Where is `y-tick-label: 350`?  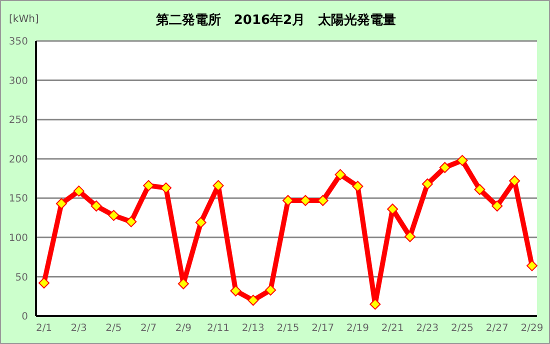 y-tick-label: 350 is located at coordinates (18, 42).